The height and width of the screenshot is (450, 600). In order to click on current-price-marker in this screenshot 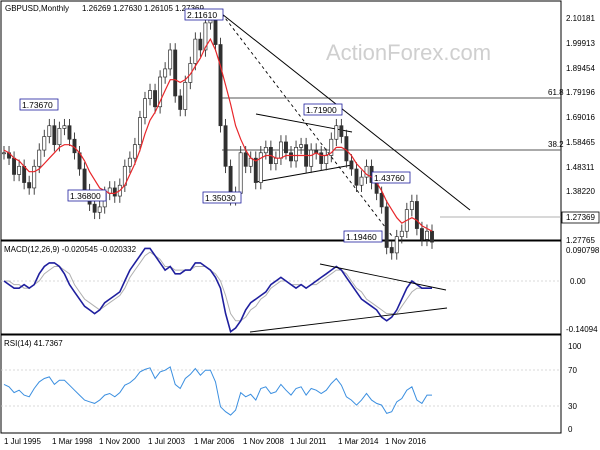, I will do `click(580, 217)`.